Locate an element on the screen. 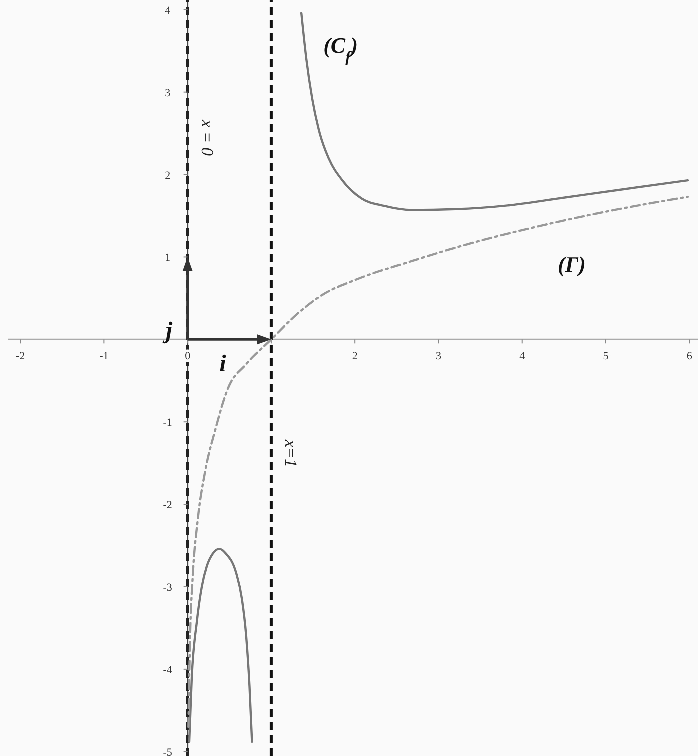 The image size is (698, 756). y-tick-label: -5 is located at coordinates (168, 751).